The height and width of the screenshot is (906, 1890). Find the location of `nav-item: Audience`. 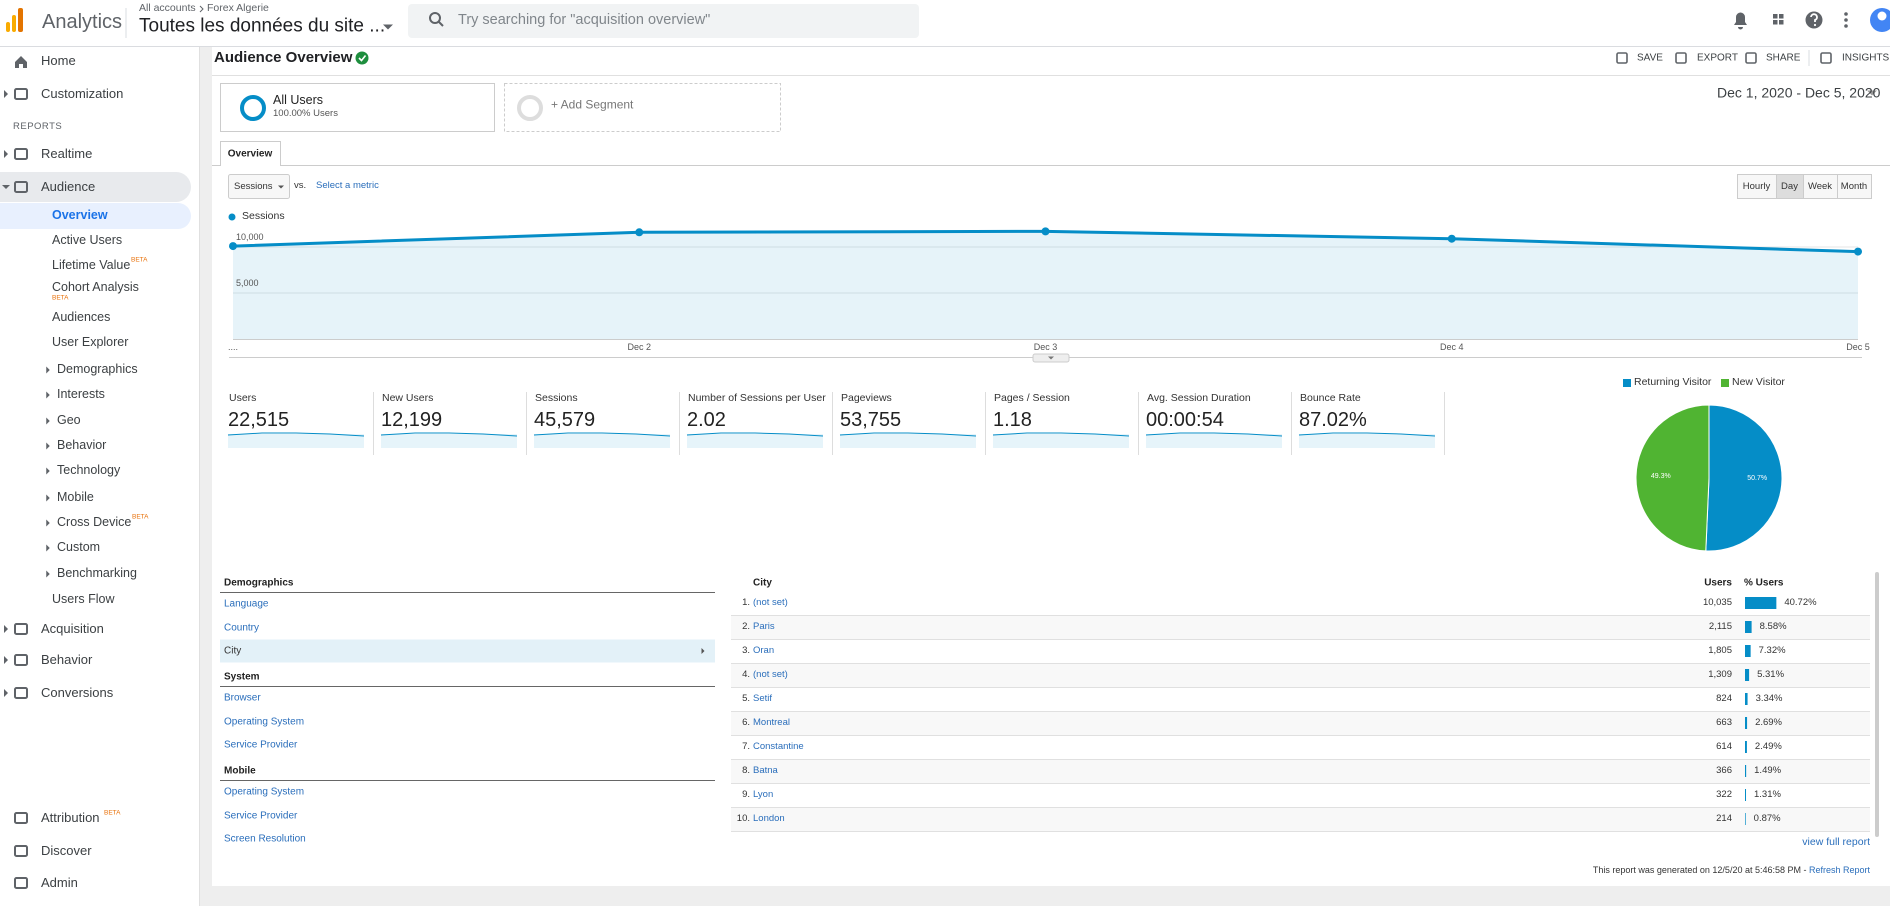

nav-item: Audience is located at coordinates (68, 186).